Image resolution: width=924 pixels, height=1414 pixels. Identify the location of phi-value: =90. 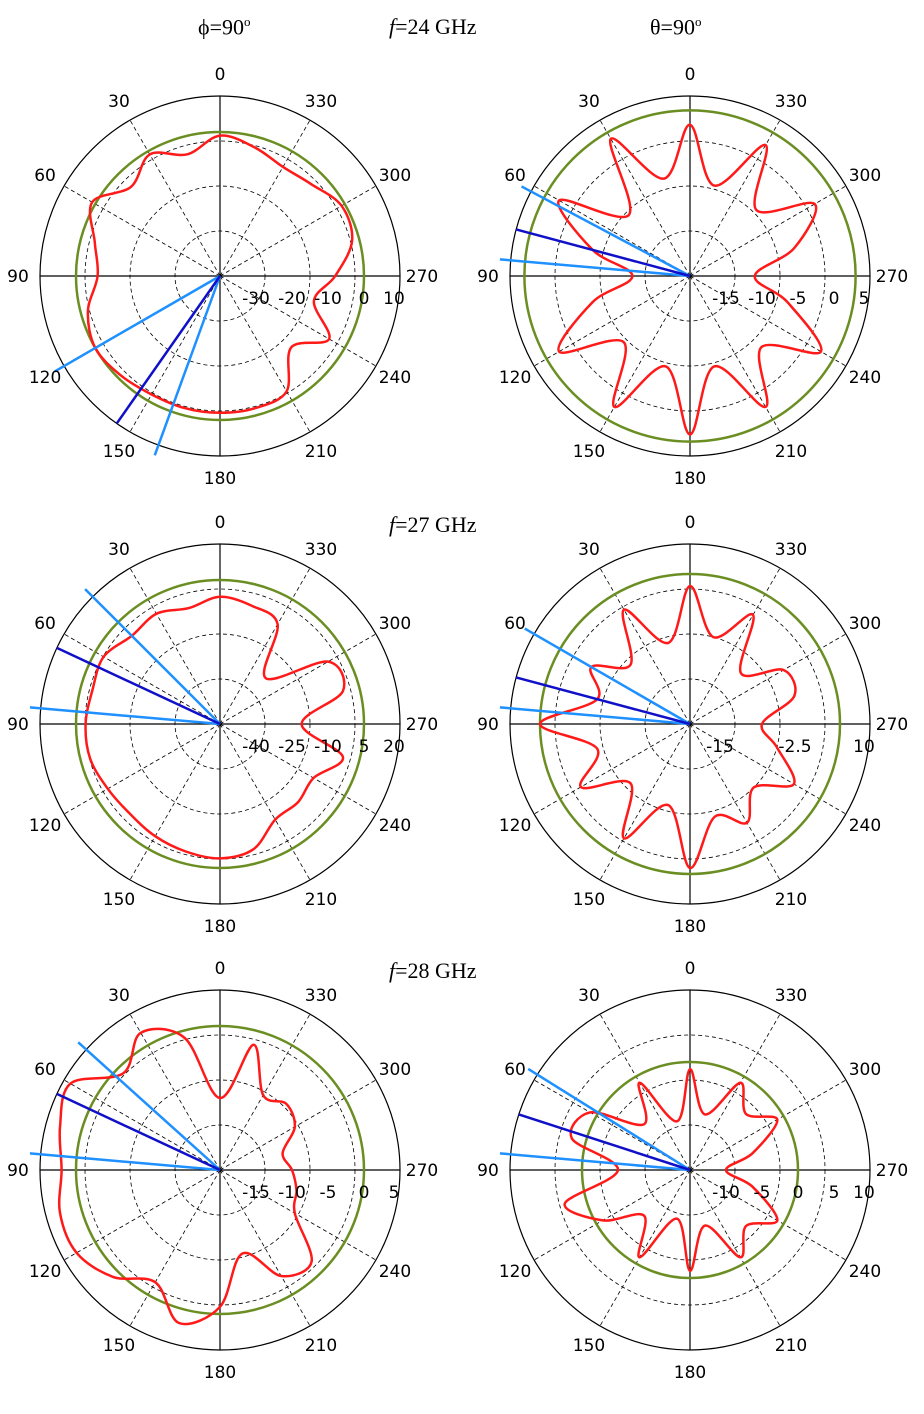
(227, 27).